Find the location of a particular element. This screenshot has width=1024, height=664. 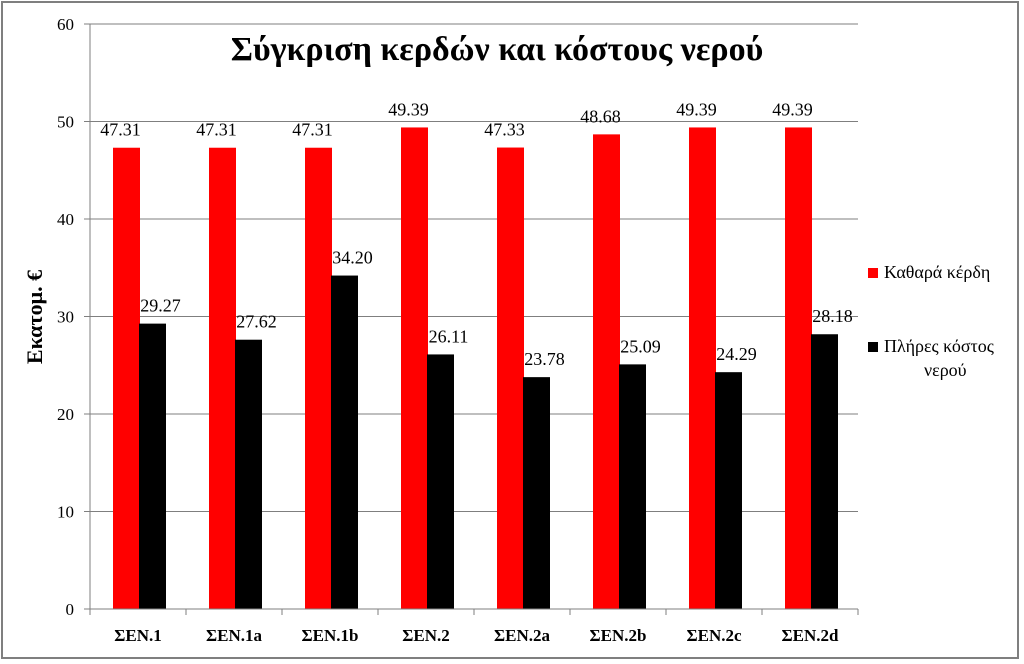

y-tick-label: 50 is located at coordinates (65, 122).